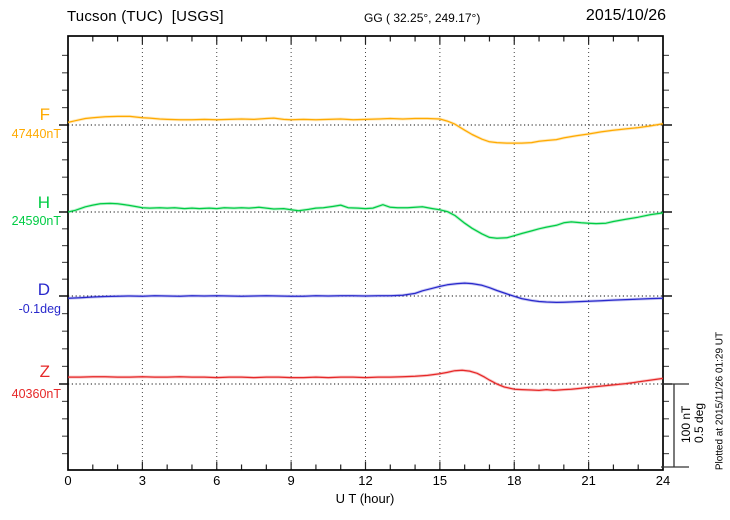 The width and height of the screenshot is (730, 520). I want to click on x-tick-label-12: 12, so click(365, 480).